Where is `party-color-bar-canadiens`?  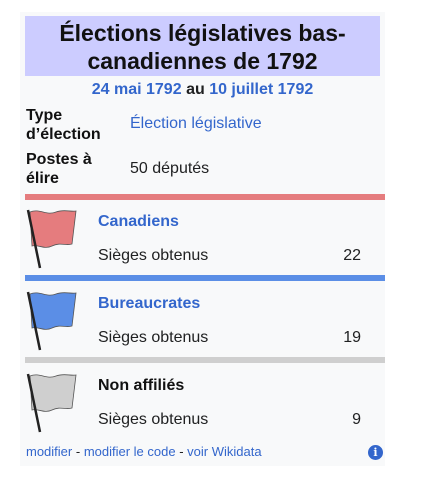 party-color-bar-canadiens is located at coordinates (205, 197).